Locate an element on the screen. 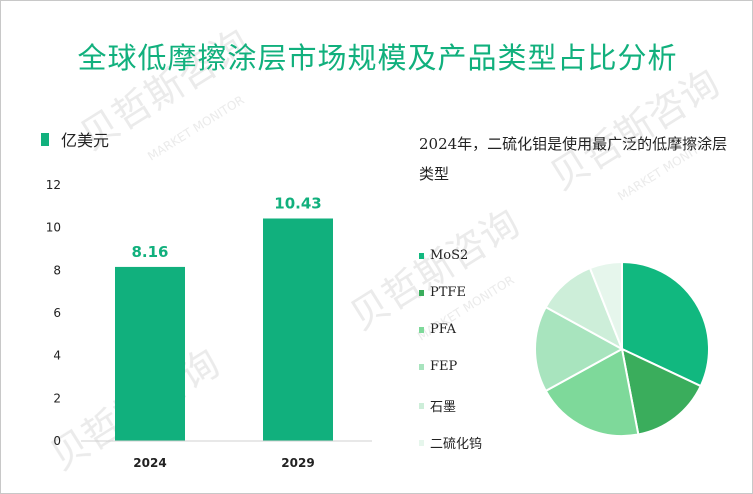 The height and width of the screenshot is (494, 753). unit-swatch is located at coordinates (45, 139).